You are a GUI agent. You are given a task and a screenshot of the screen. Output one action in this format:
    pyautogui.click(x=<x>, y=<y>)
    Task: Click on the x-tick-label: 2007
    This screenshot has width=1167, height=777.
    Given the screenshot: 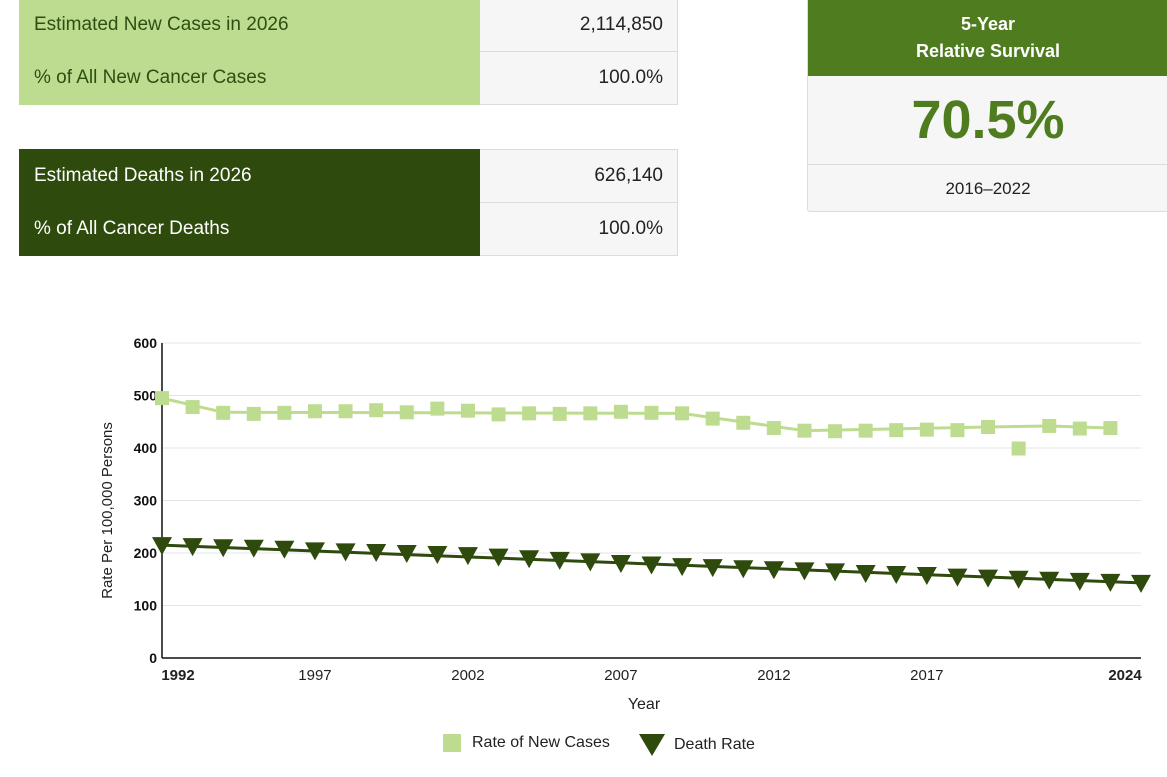 What is the action you would take?
    pyautogui.click(x=620, y=675)
    